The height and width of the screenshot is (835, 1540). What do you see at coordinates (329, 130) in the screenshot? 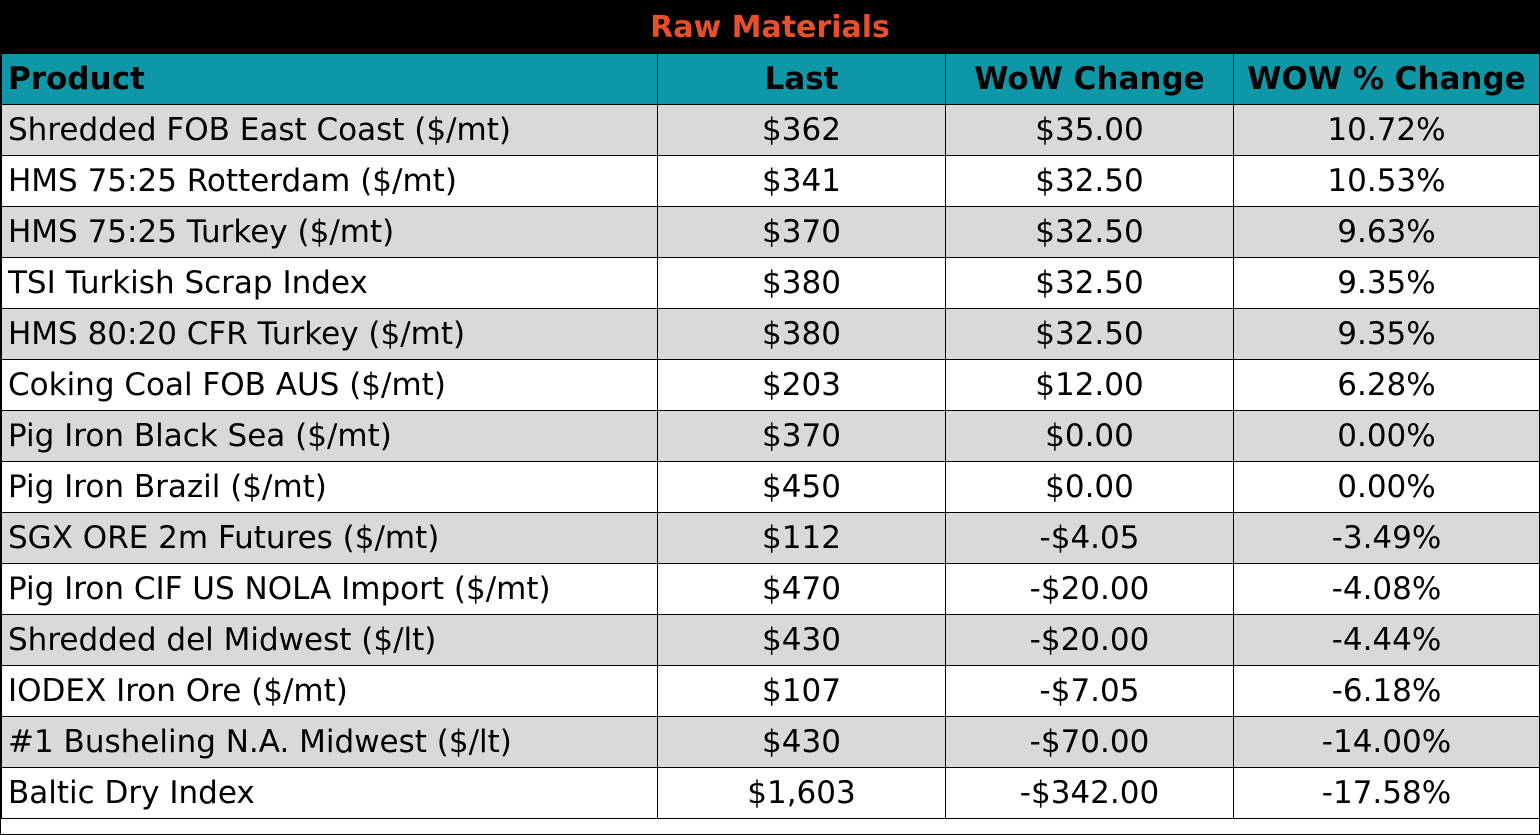
I see `product-cell: Shredded FOB East Coast ($/mt)` at bounding box center [329, 130].